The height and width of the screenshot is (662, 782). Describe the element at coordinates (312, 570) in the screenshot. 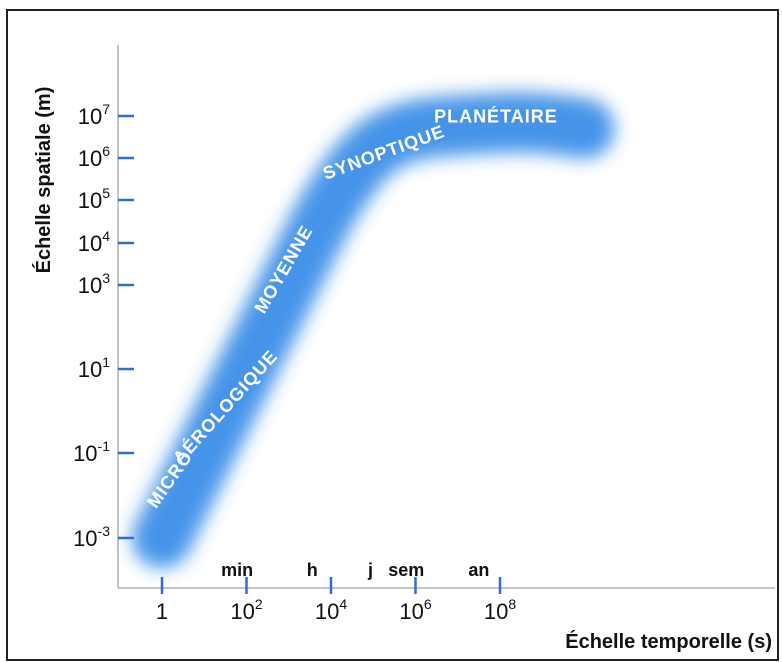

I see `time-unit-label: h` at that location.